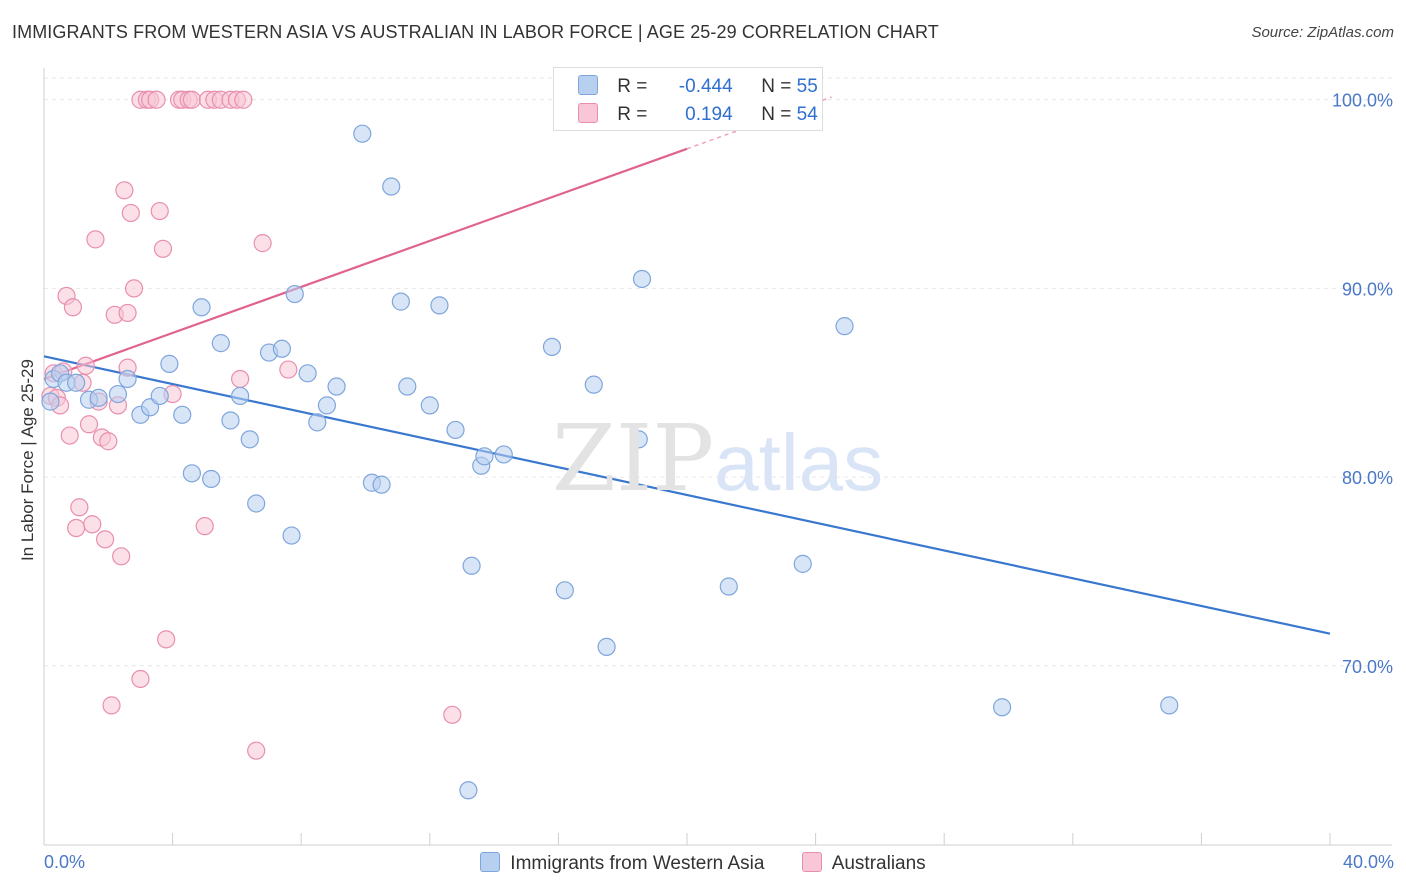  I want to click on legend-item-western-asia: Immigrants from Western Asia, so click(622, 863).